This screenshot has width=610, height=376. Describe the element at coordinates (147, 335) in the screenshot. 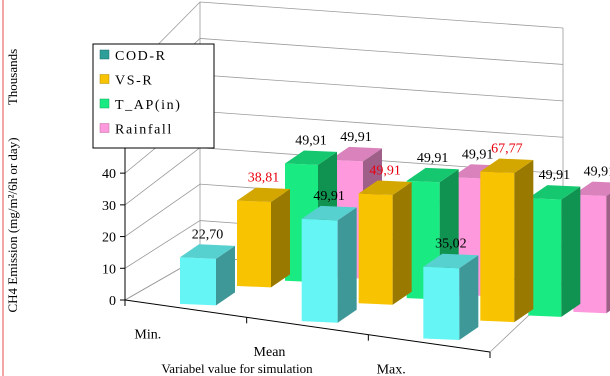

I see `x-tick-label: Min.` at that location.